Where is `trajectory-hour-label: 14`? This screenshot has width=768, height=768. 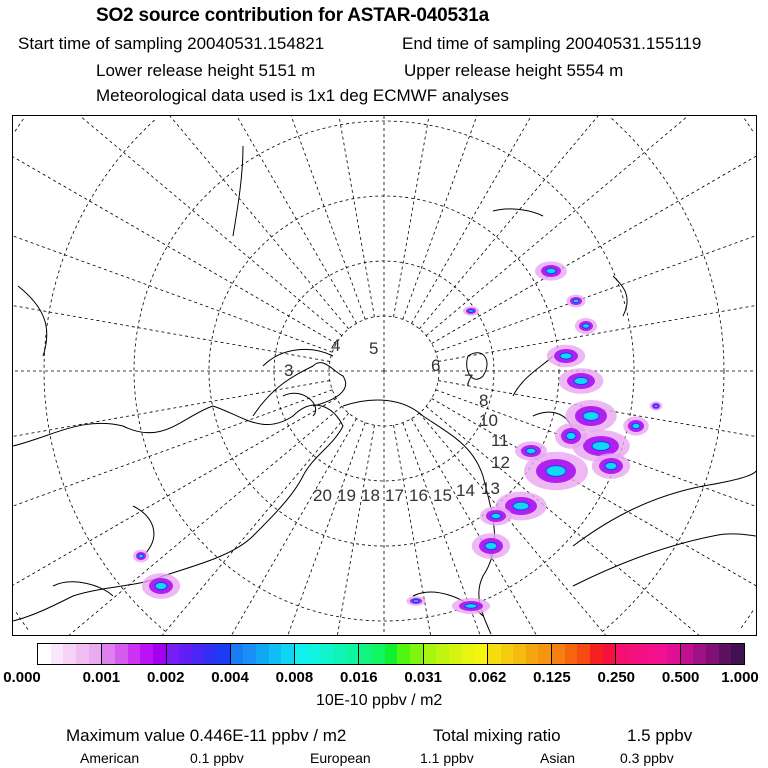
trajectory-hour-label: 14 is located at coordinates (465, 490).